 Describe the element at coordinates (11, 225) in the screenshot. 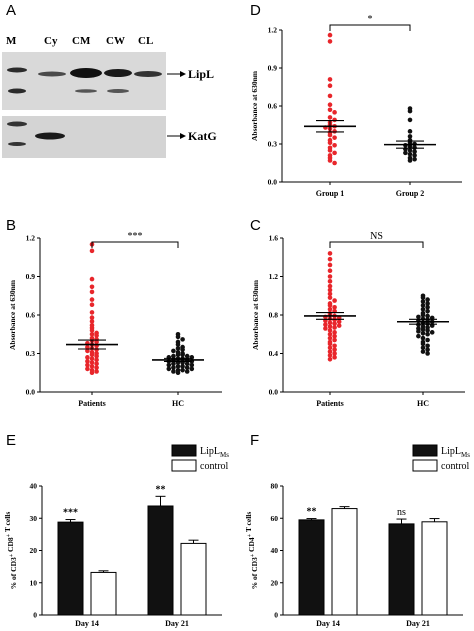

I see `panel-letter-b: B` at that location.